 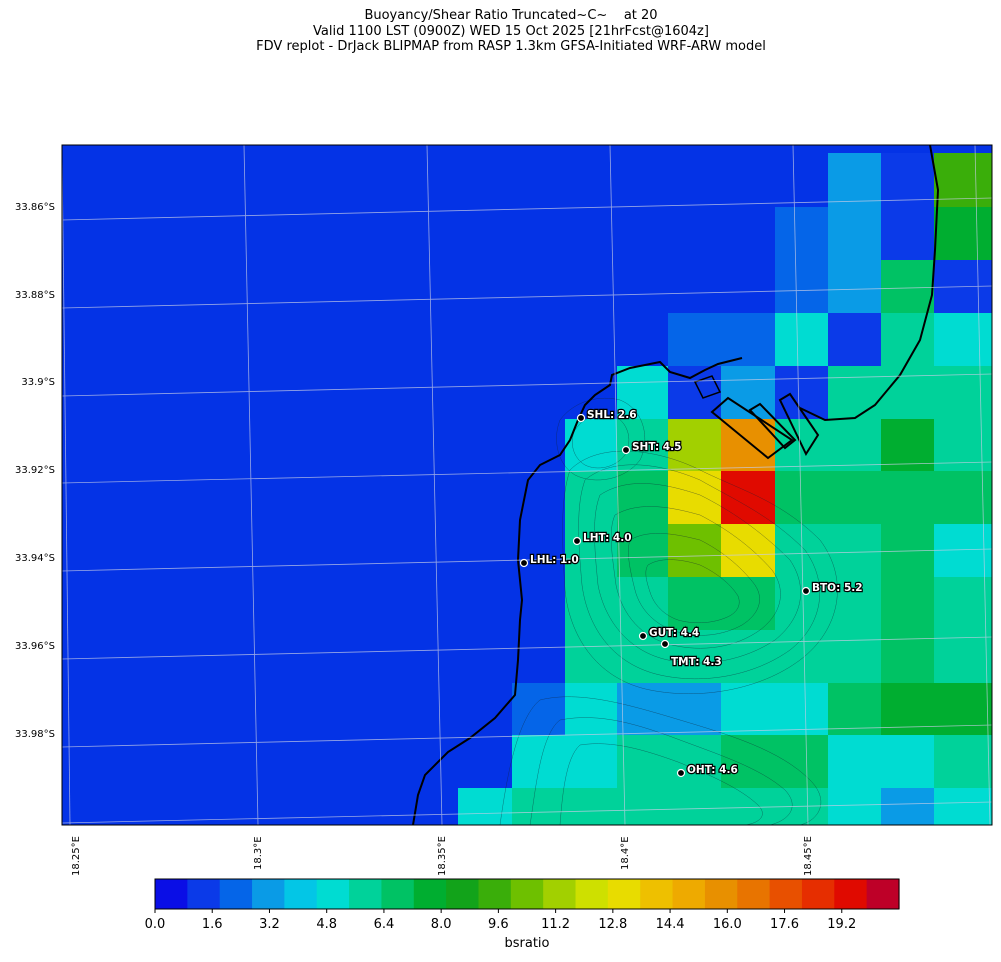 What do you see at coordinates (665, 644) in the screenshot?
I see `site-marker-tmt` at bounding box center [665, 644].